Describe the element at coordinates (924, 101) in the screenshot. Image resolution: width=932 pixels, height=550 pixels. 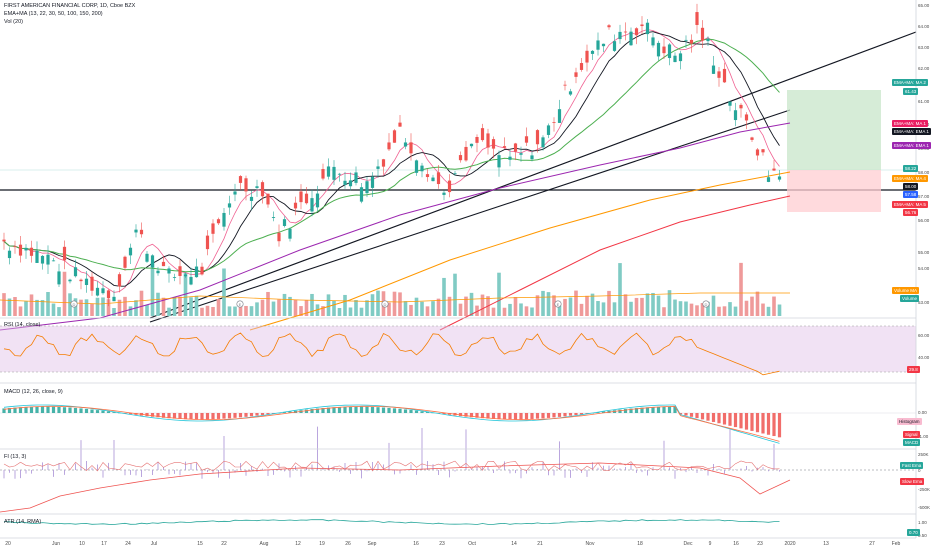
I see `price-tick: 61.00` at that location.